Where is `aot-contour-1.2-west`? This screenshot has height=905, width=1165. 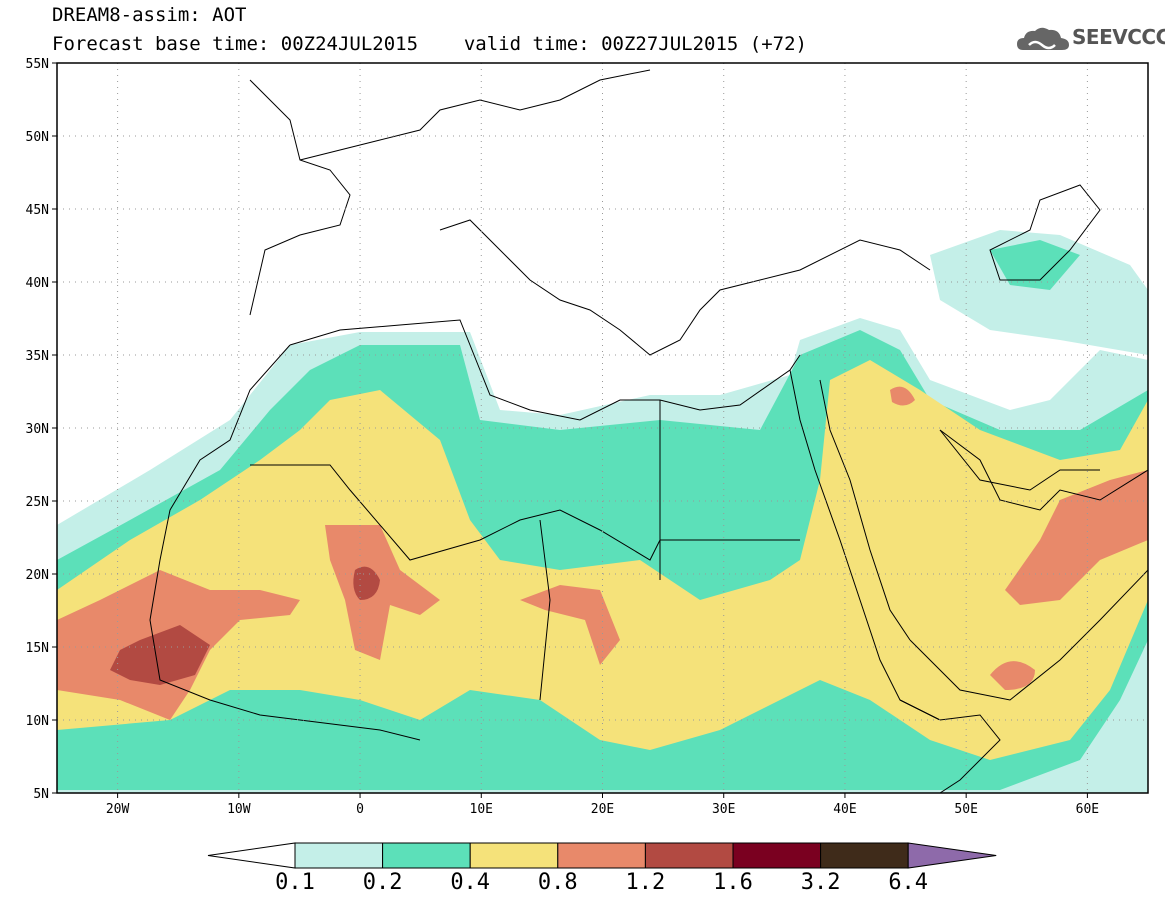 aot-contour-1.2-west is located at coordinates (160, 655).